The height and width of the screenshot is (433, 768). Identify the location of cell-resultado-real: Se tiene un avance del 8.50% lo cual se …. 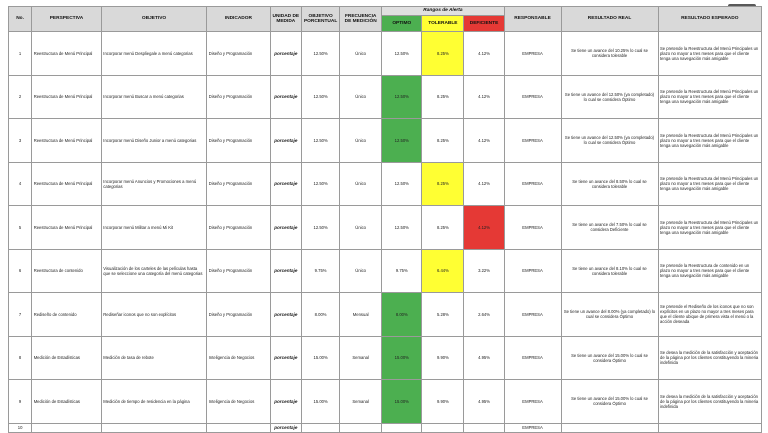
(609, 183).